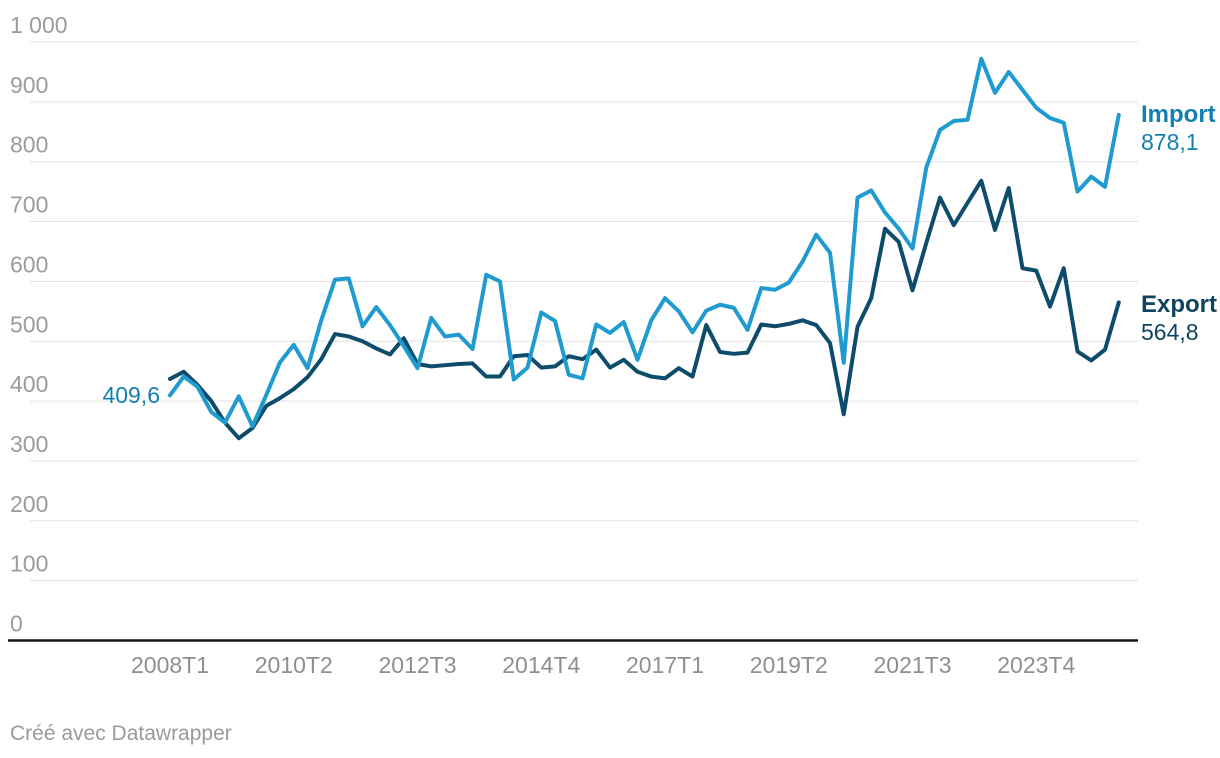 This screenshot has width=1220, height=758. What do you see at coordinates (29, 324) in the screenshot?
I see `y-tick-label: 500` at bounding box center [29, 324].